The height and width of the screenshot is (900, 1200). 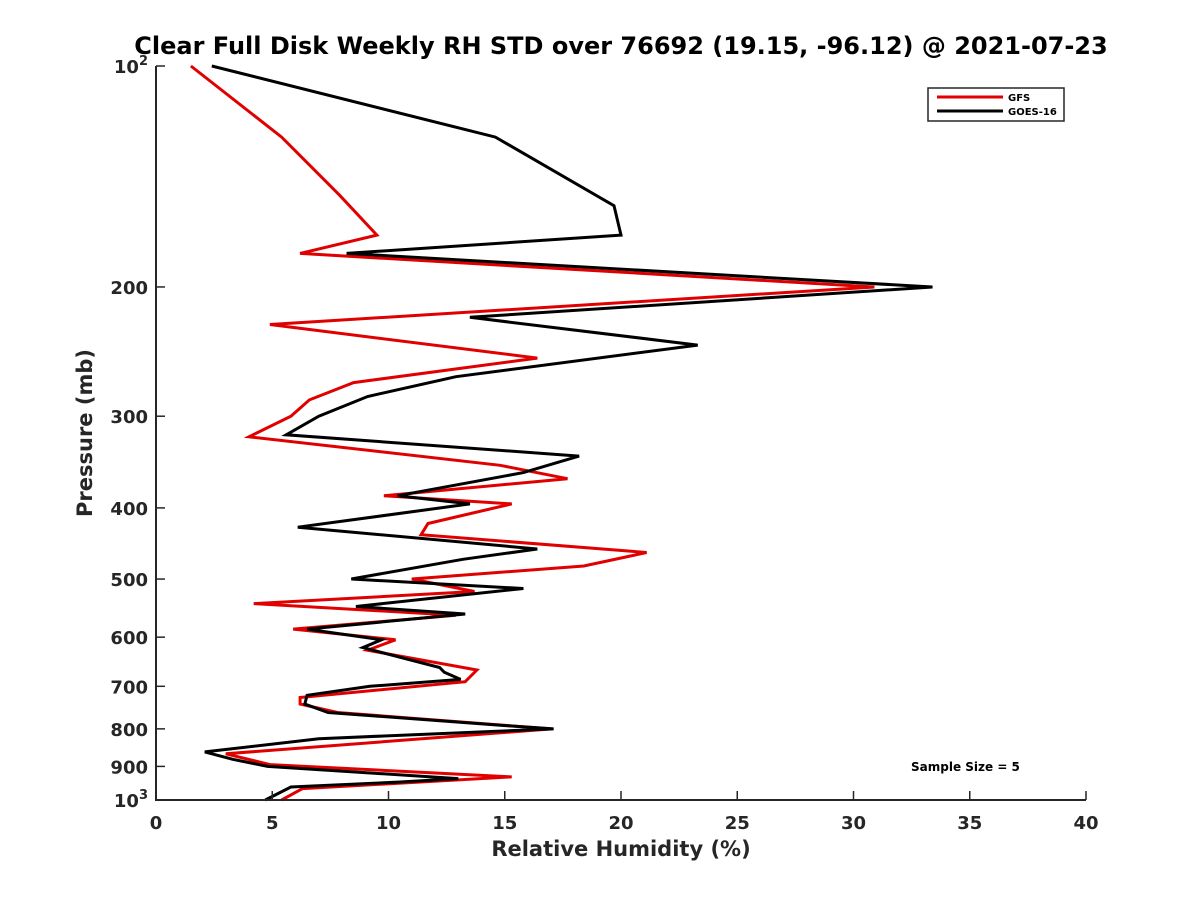 I want to click on y-tick-label: 900, so click(x=129, y=767).